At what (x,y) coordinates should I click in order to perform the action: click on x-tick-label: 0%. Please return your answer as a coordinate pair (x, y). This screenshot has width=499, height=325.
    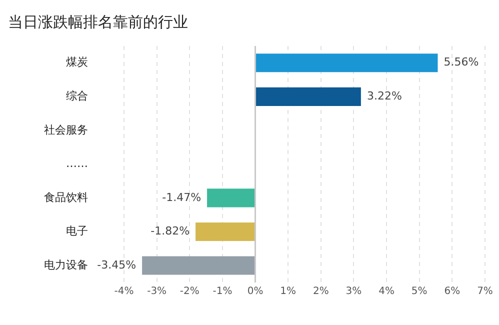
    Looking at the image, I should click on (255, 291).